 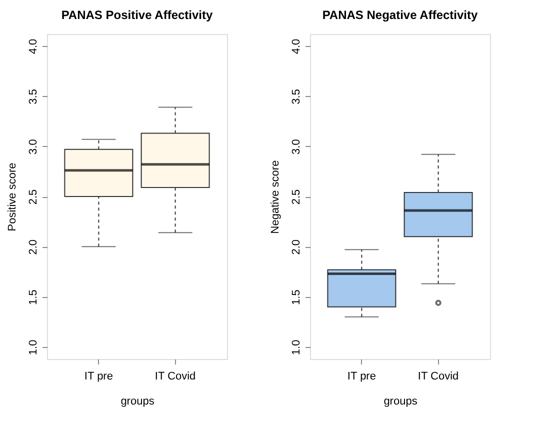 What do you see at coordinates (137, 15) in the screenshot?
I see `chart-title: PANAS Positive Affectivity` at bounding box center [137, 15].